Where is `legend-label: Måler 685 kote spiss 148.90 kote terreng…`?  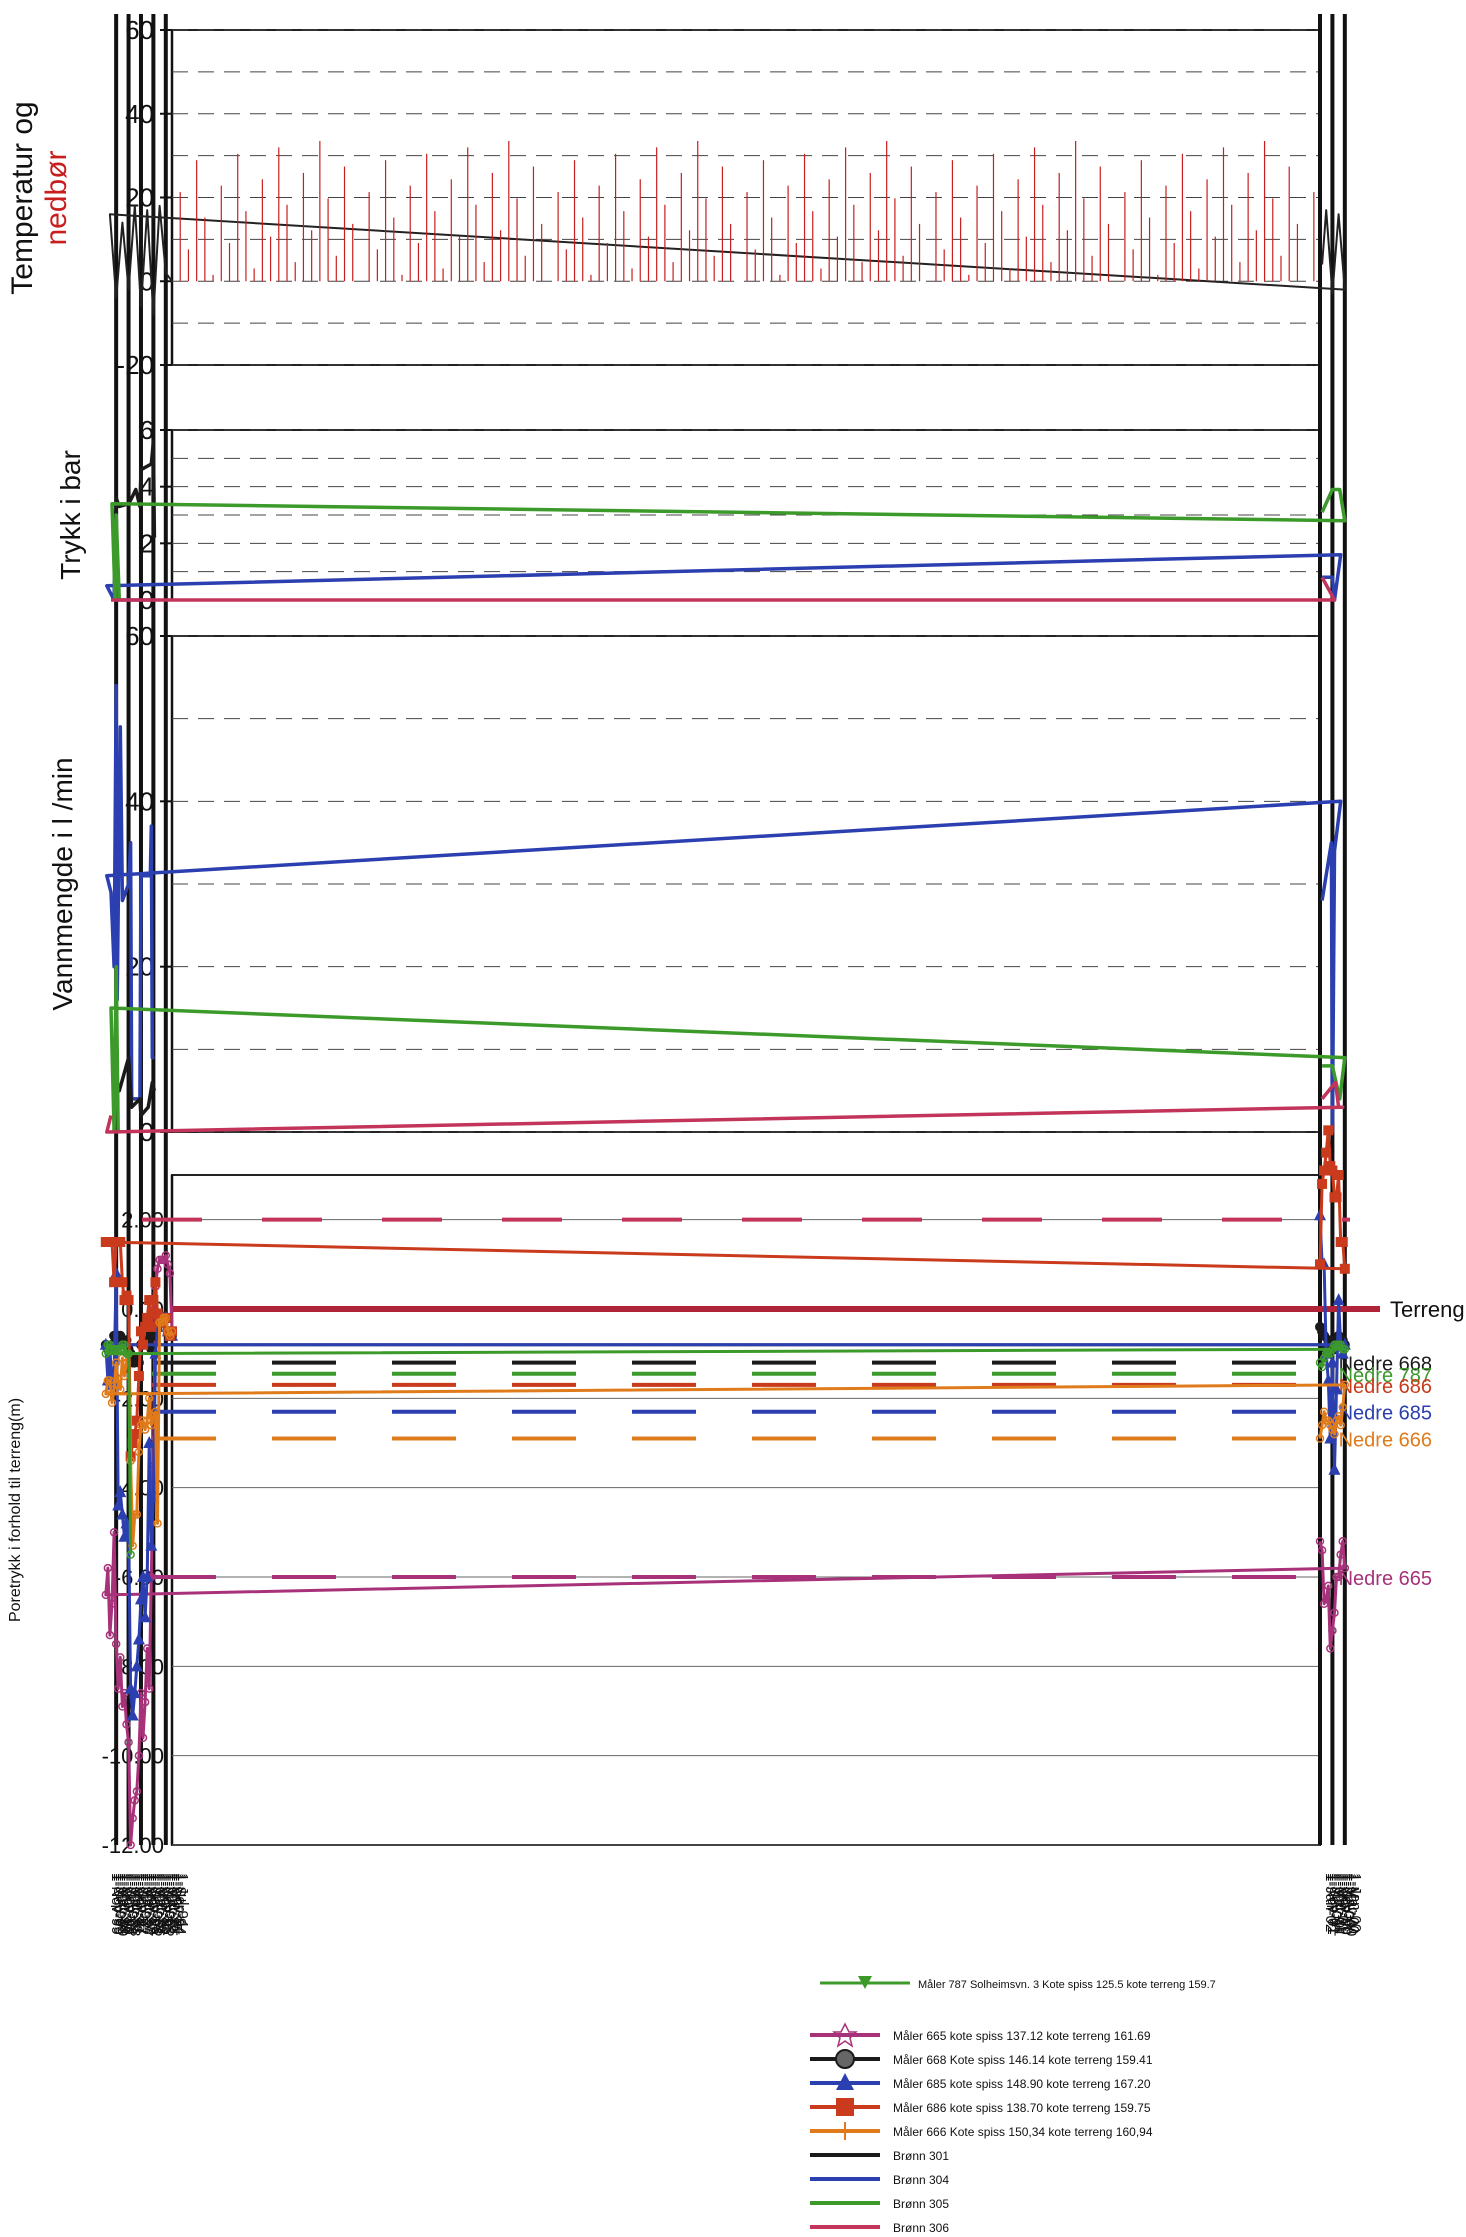 legend-label: Måler 685 kote spiss 148.90 kote terreng… is located at coordinates (1022, 2084).